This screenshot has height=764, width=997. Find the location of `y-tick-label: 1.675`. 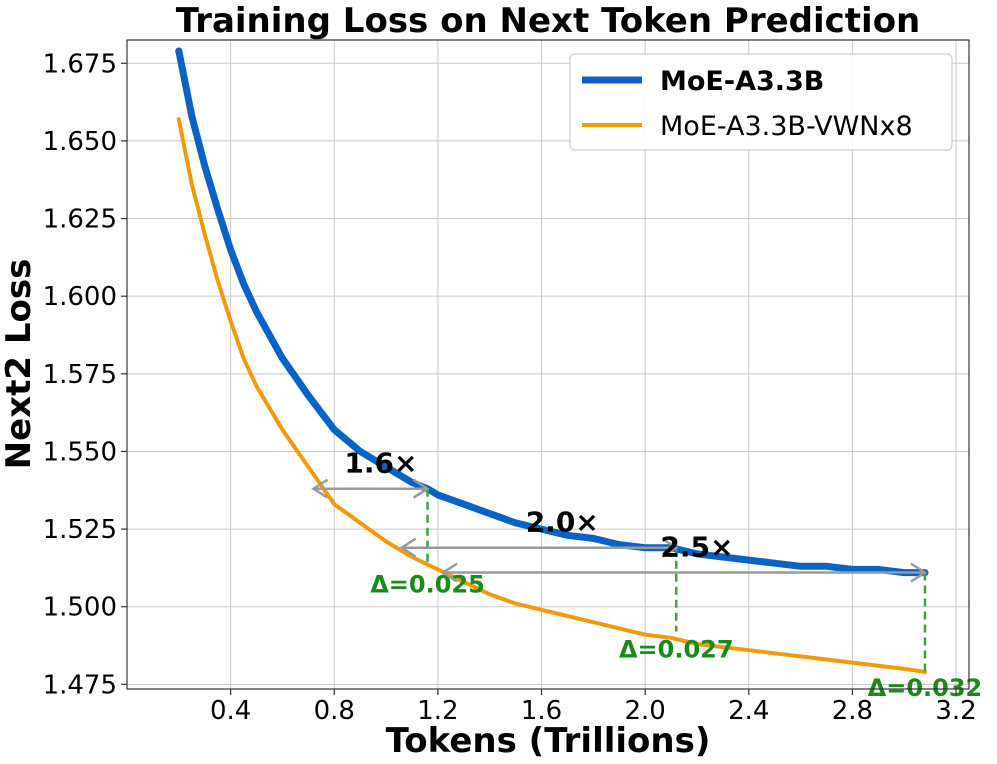

y-tick-label: 1.675 is located at coordinates (80, 64).